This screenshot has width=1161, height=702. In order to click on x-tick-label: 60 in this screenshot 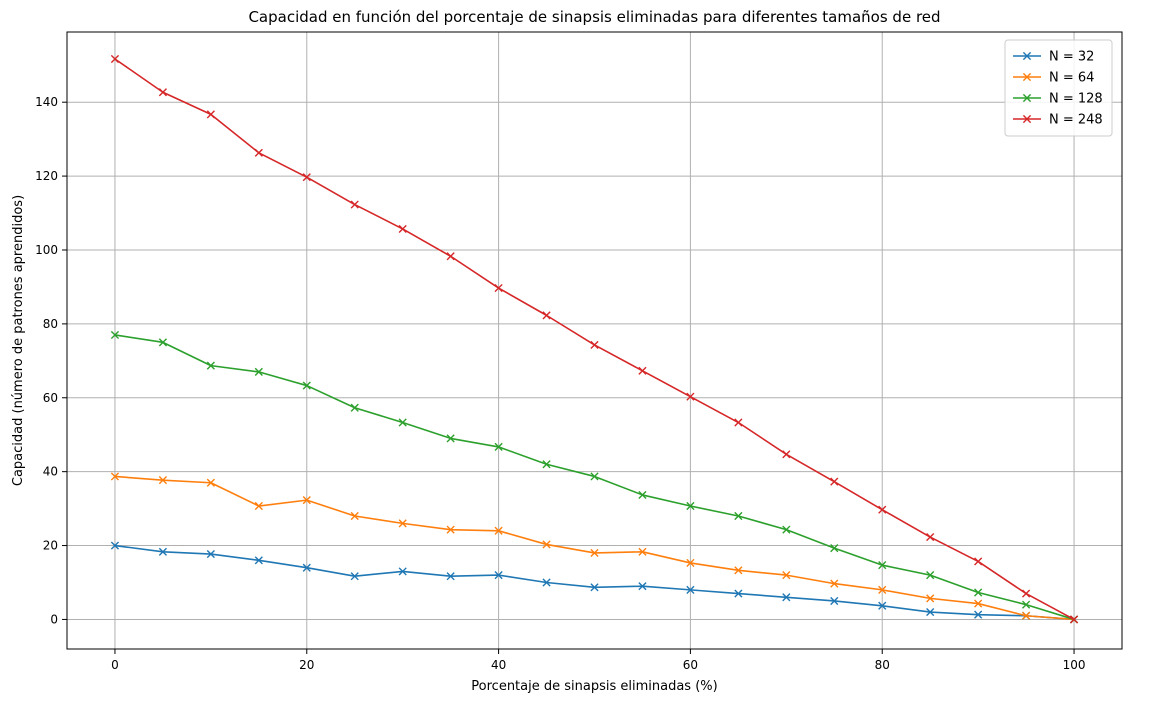, I will do `click(690, 665)`.